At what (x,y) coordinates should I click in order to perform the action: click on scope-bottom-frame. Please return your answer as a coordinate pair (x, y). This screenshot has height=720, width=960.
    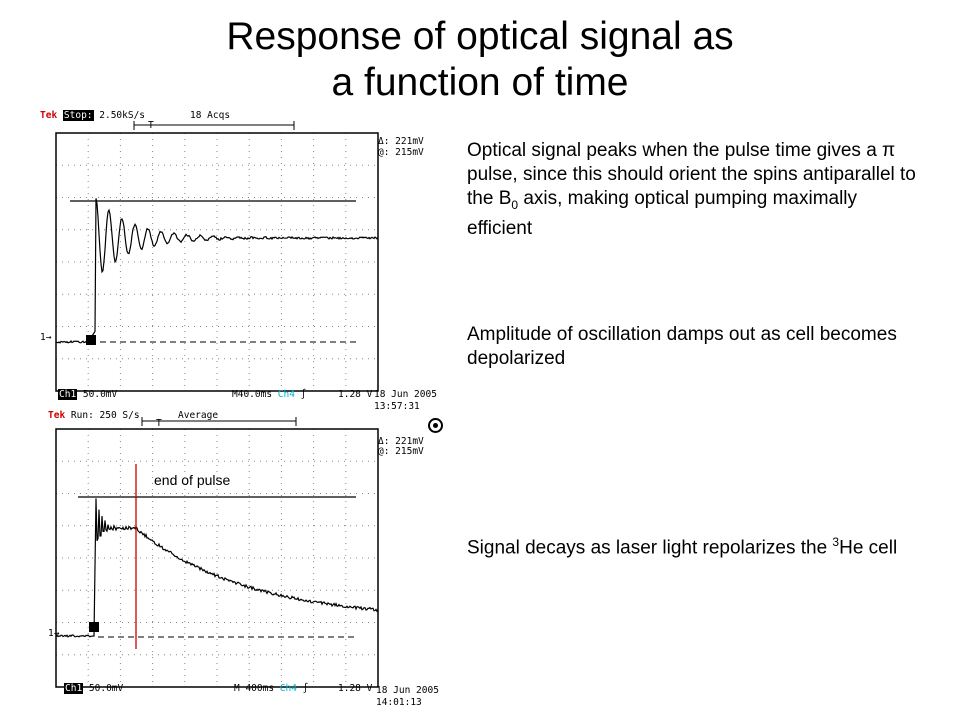
    Looking at the image, I should click on (217, 558).